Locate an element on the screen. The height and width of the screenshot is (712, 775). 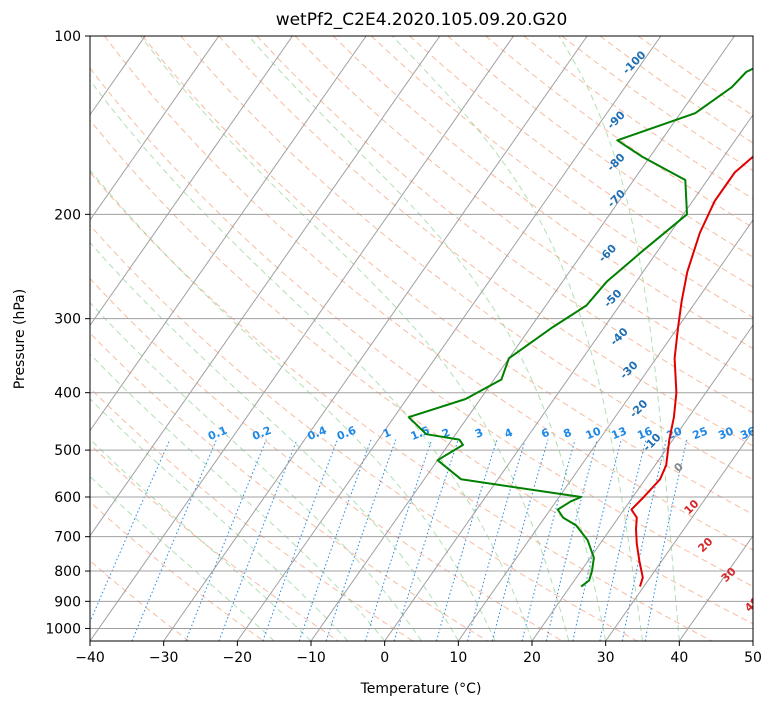
isotherm-label: -80 is located at coordinates (615, 162).